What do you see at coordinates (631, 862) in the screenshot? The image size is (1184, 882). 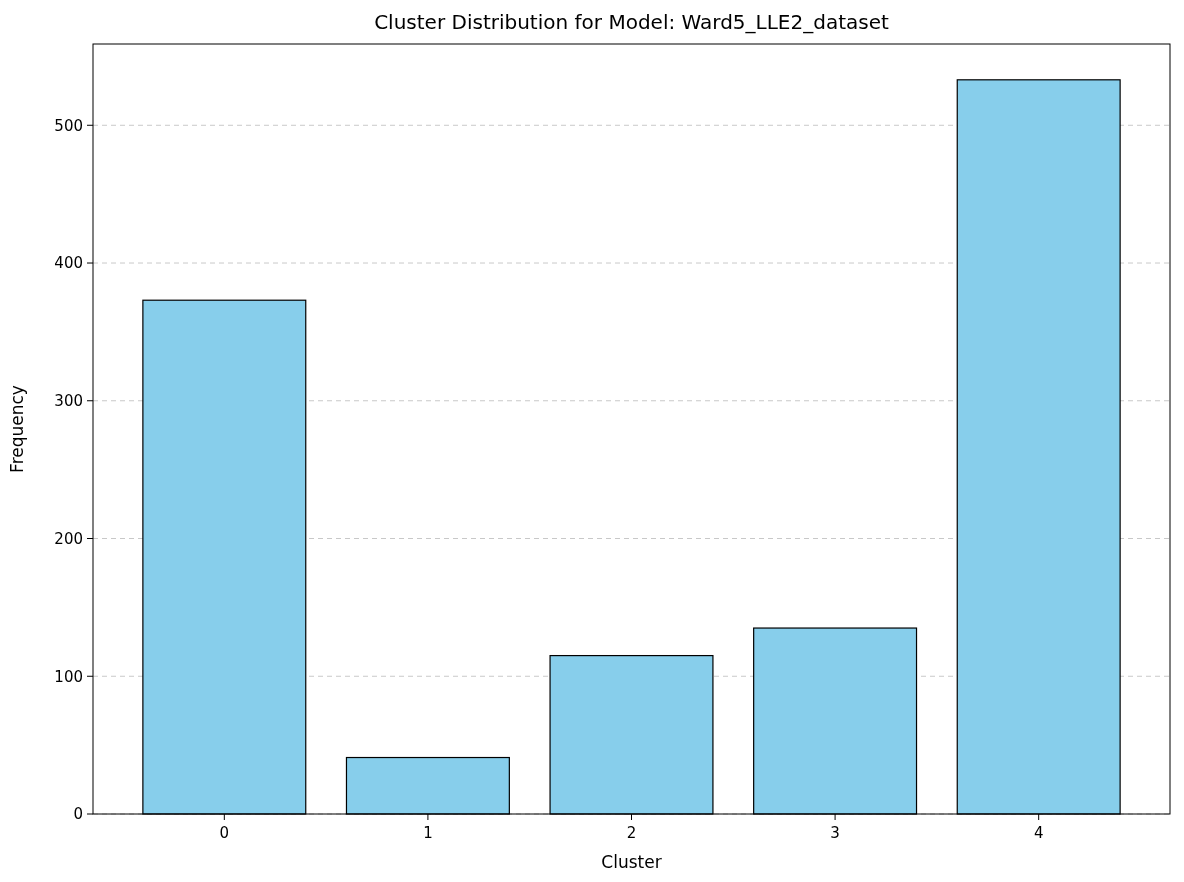 I see `x-axis-title: Cluster` at bounding box center [631, 862].